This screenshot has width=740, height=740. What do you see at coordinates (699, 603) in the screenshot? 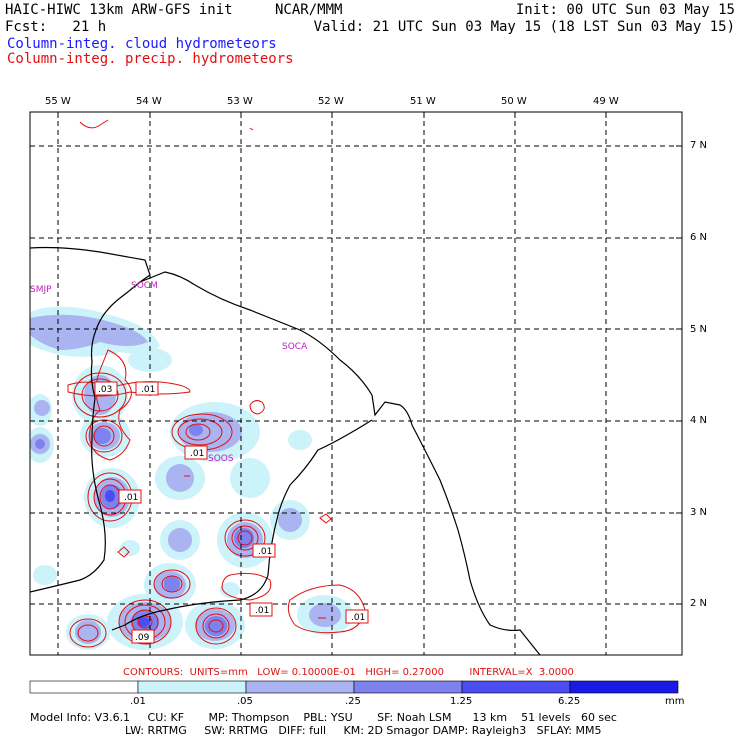
I see `lat-label-2n: 2 N` at bounding box center [699, 603].